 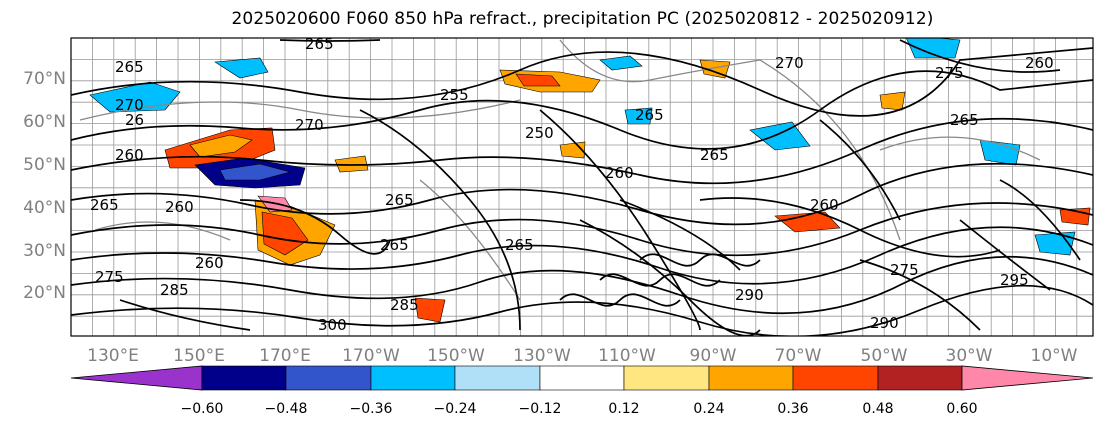 I want to click on colorbar-tick-label: −0.12, so click(x=540, y=409).